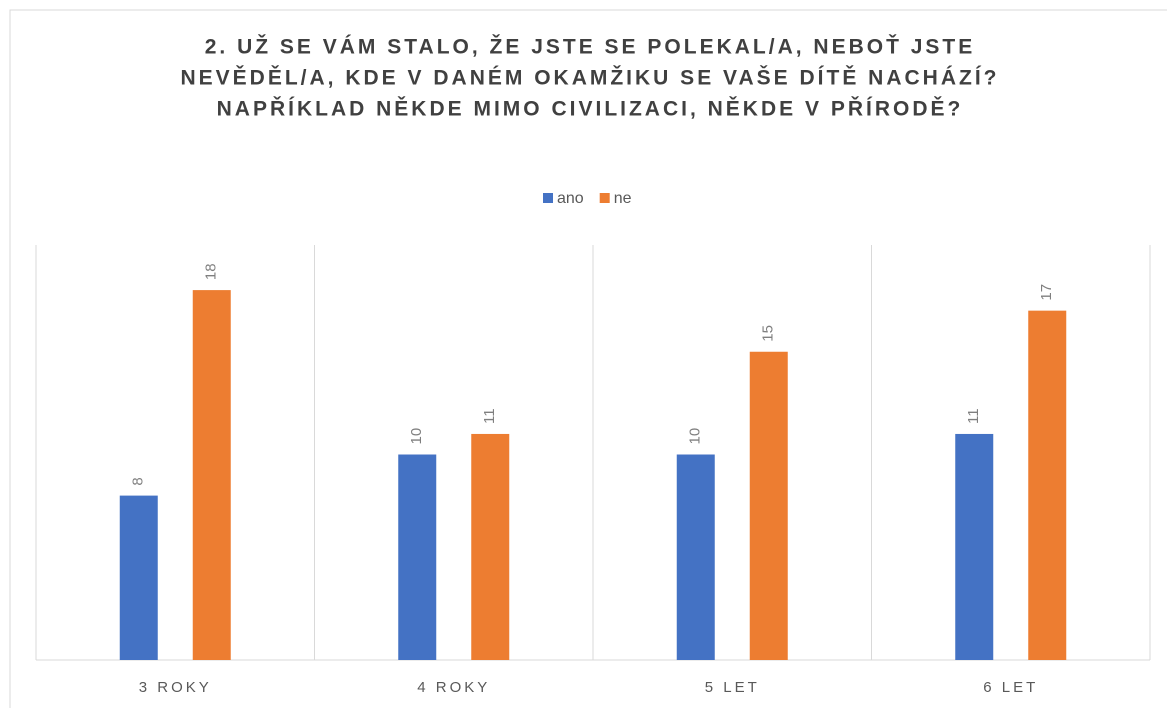 The height and width of the screenshot is (708, 1167). I want to click on data-label: 8, so click(138, 481).